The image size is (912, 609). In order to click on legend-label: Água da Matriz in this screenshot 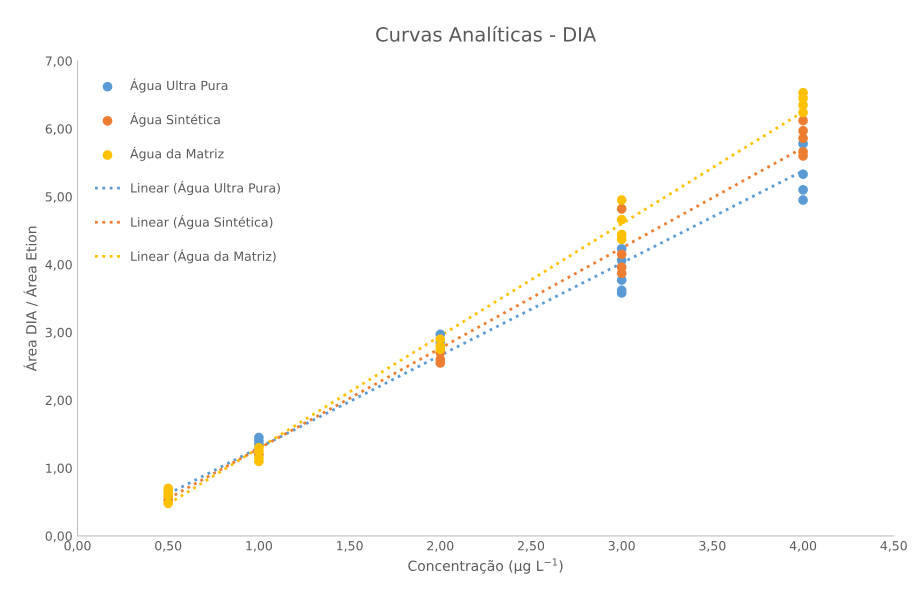, I will do `click(177, 153)`.